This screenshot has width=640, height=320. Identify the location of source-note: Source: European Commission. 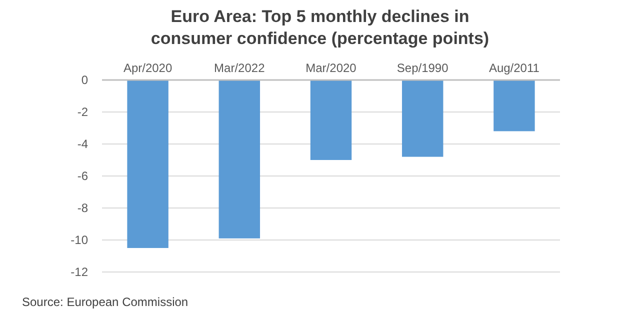
(105, 302).